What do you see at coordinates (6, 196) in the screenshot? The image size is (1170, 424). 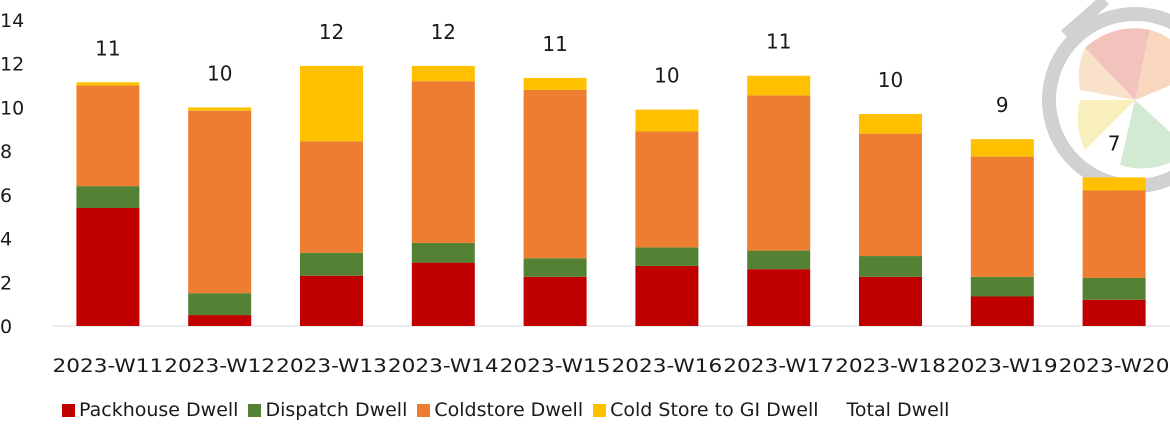 I see `y-tick-label: 6` at bounding box center [6, 196].